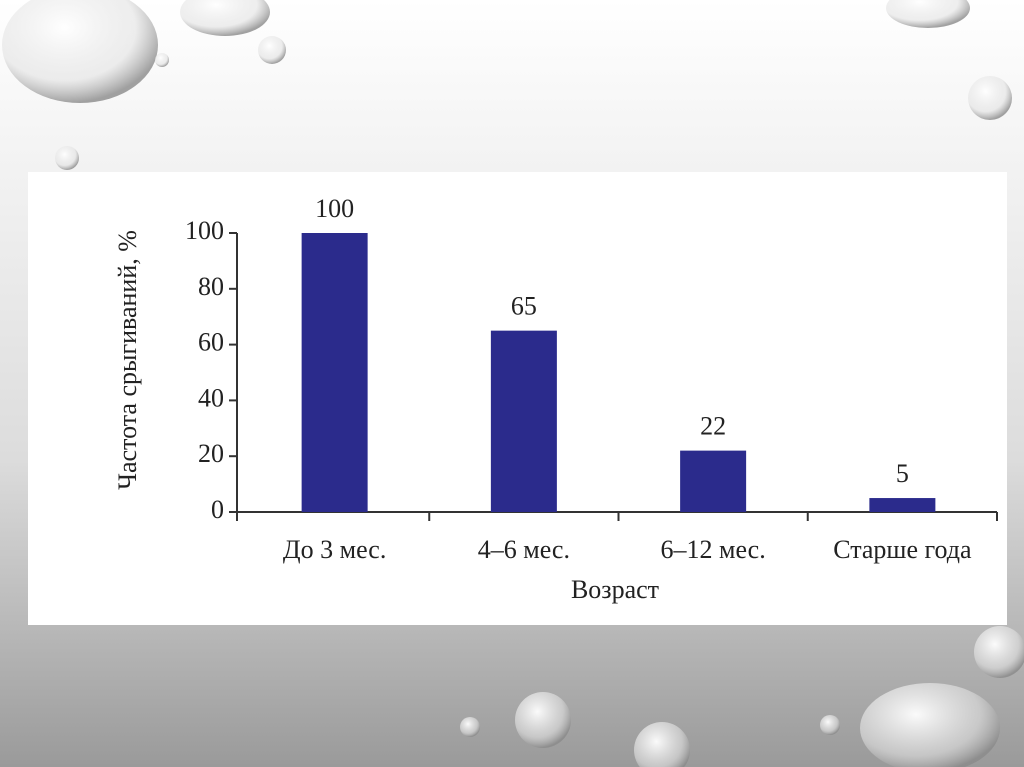  I want to click on x-tick-label: 6–12 мес., so click(713, 549).